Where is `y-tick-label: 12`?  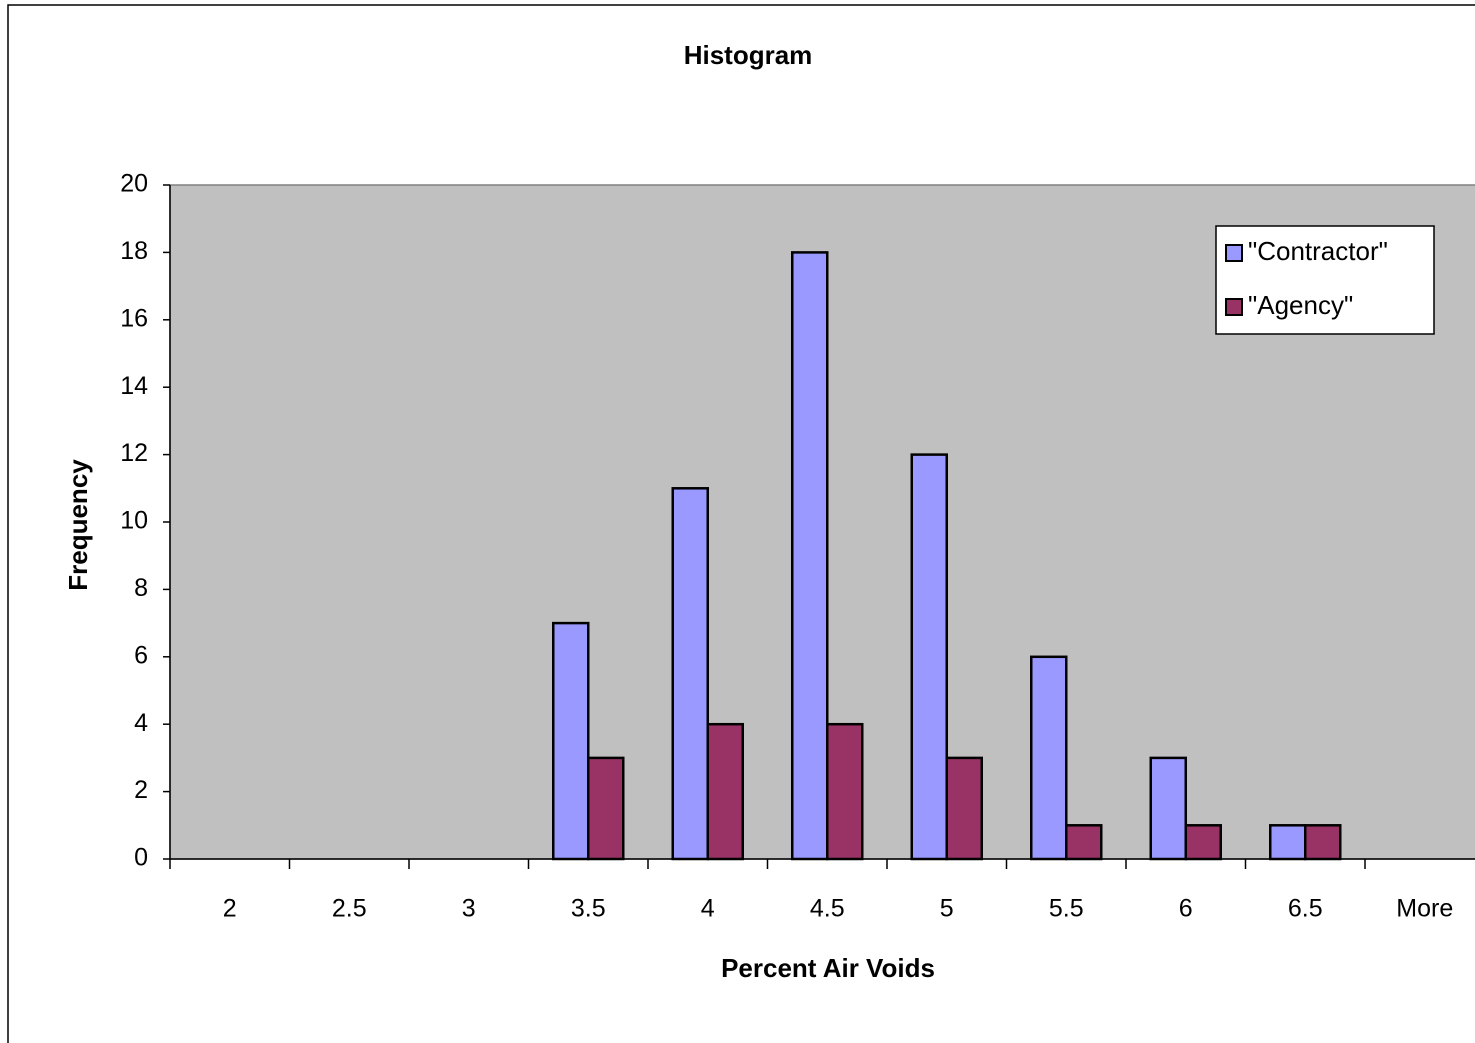
y-tick-label: 12 is located at coordinates (134, 453).